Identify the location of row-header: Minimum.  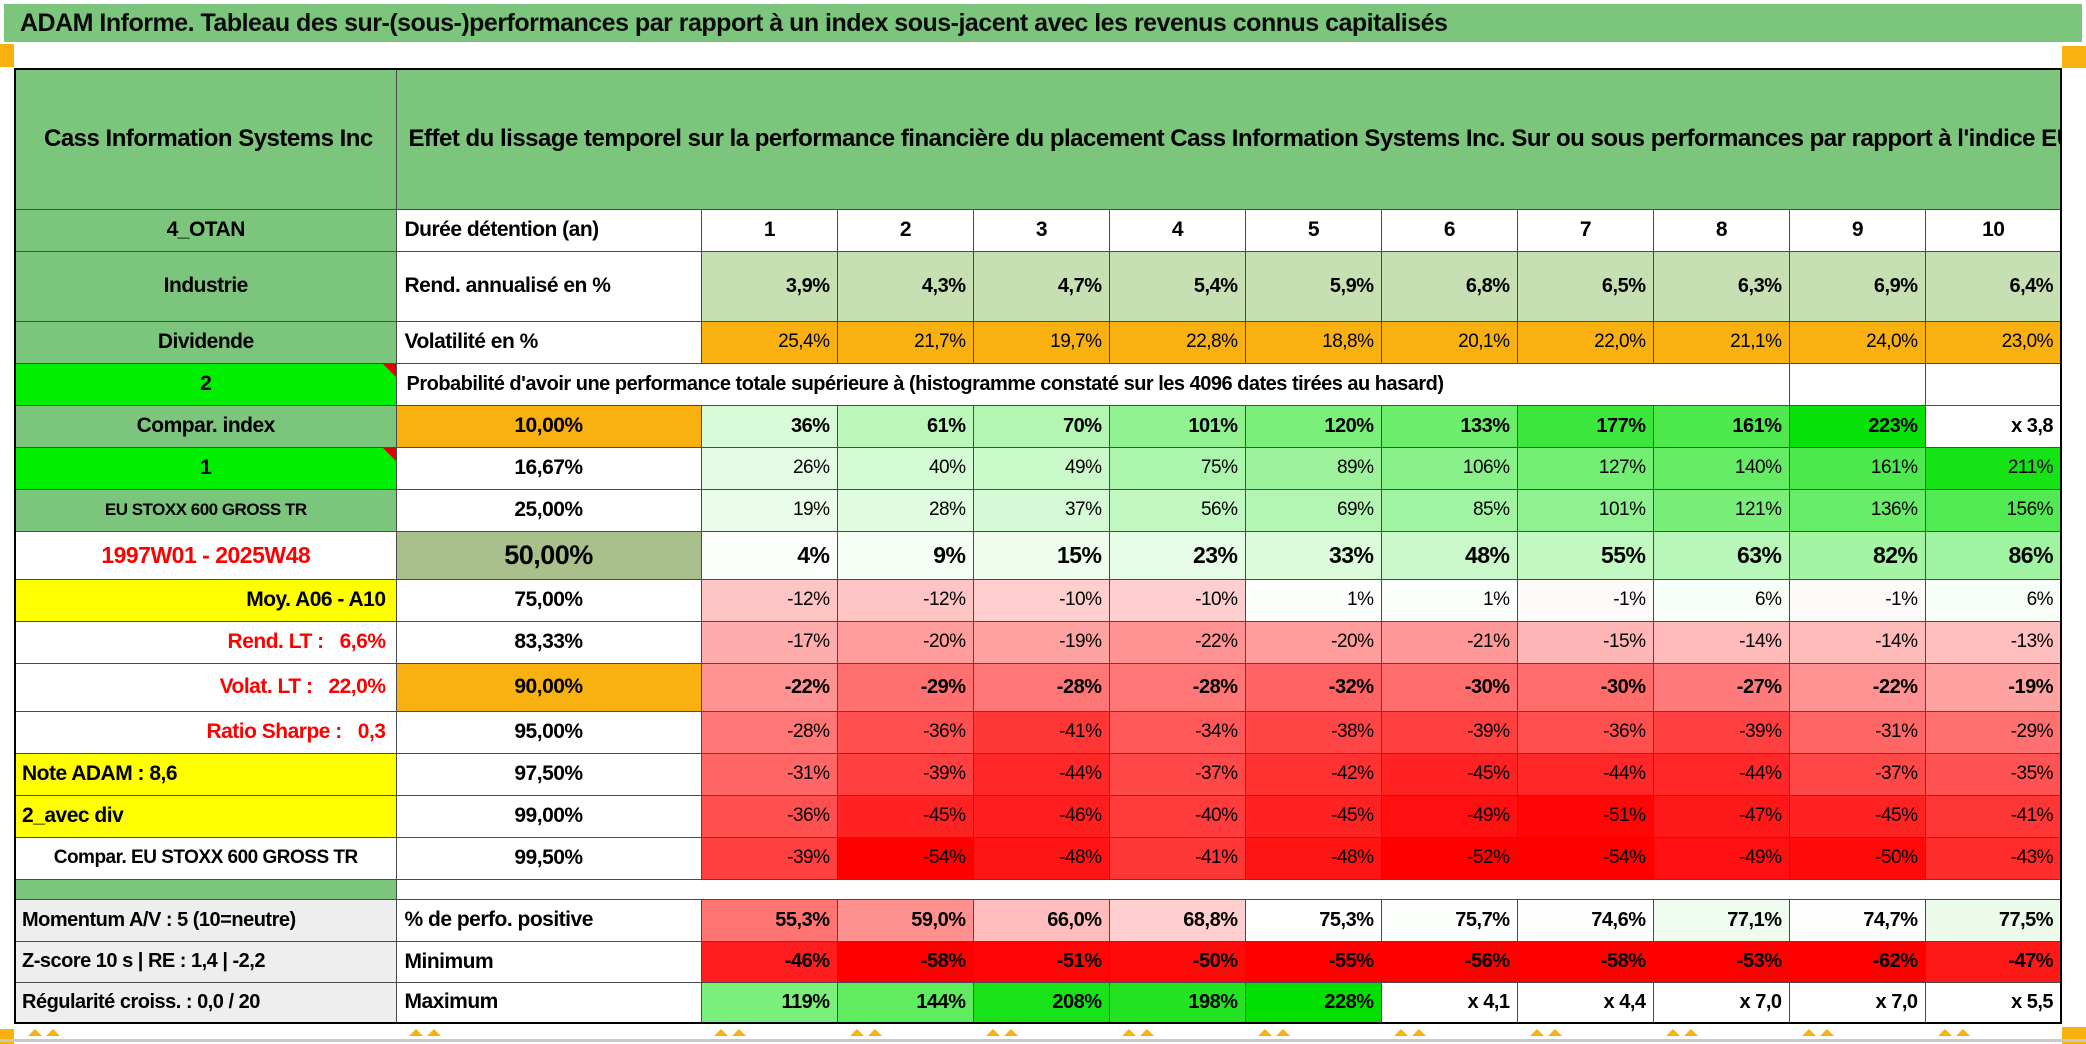
(548, 961).